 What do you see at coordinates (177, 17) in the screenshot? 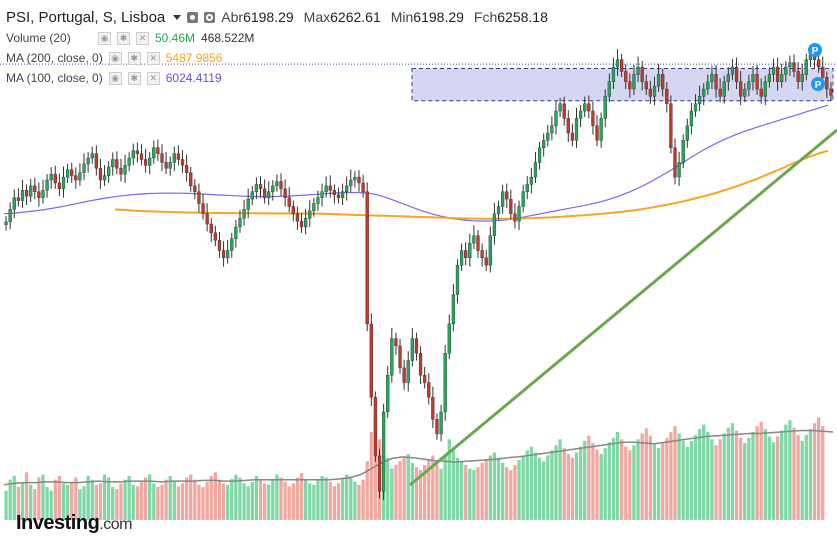
I see `symbol-dropdown-icon` at bounding box center [177, 17].